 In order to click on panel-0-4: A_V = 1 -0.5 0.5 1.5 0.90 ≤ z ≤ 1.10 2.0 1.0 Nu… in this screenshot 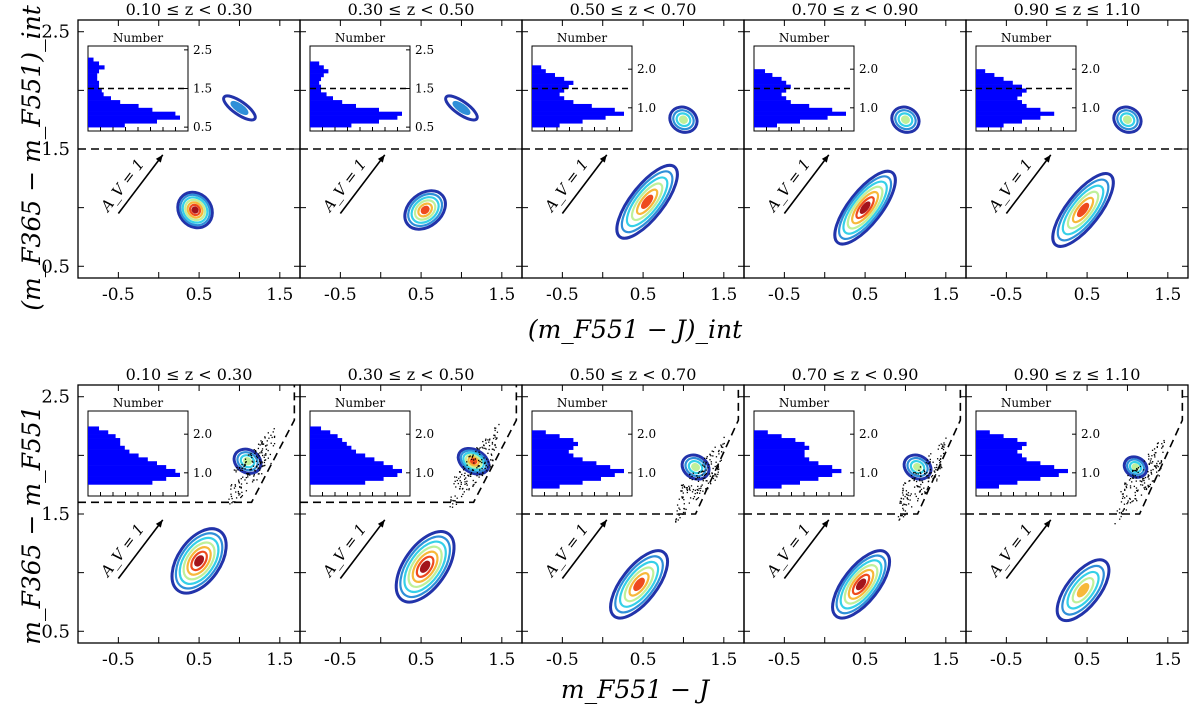, I will do `click(1077, 152)`.